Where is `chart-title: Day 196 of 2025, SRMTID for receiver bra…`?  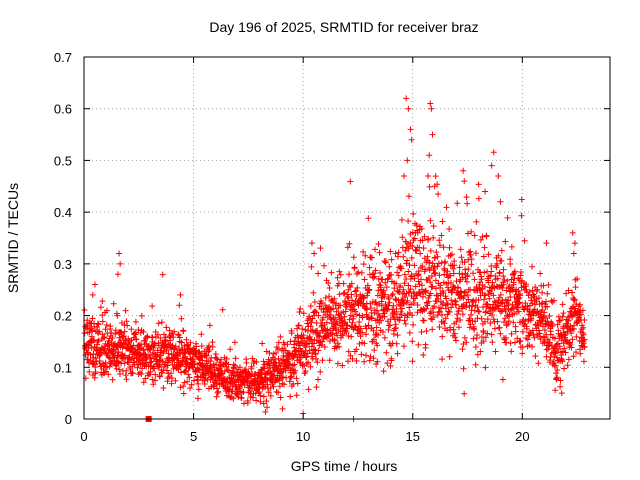 chart-title: Day 196 of 2025, SRMTID for receiver bra… is located at coordinates (343, 27).